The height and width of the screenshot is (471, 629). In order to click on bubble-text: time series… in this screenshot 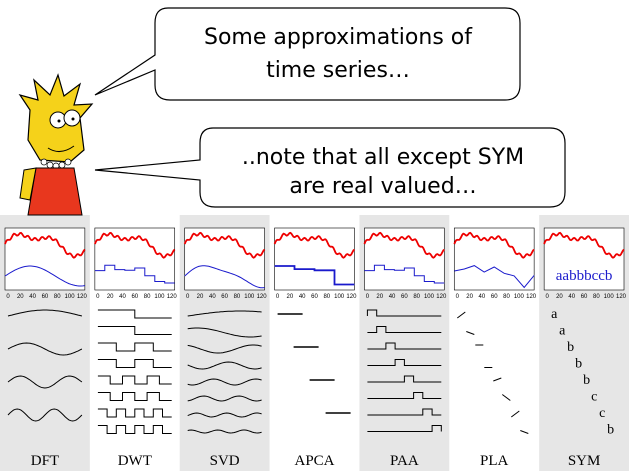, I will do `click(338, 70)`.